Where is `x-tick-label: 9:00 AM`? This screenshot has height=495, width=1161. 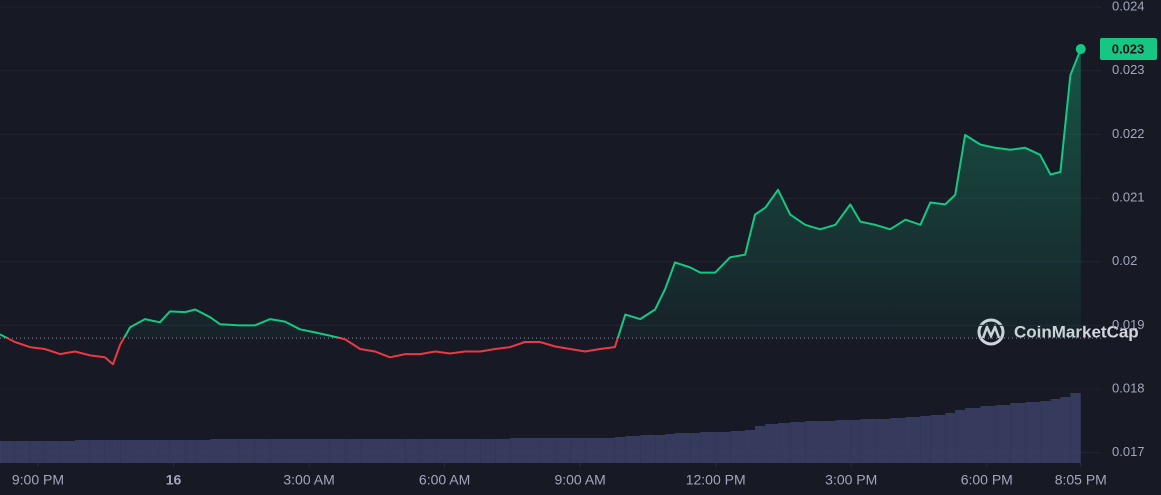 x-tick-label: 9:00 AM is located at coordinates (579, 480).